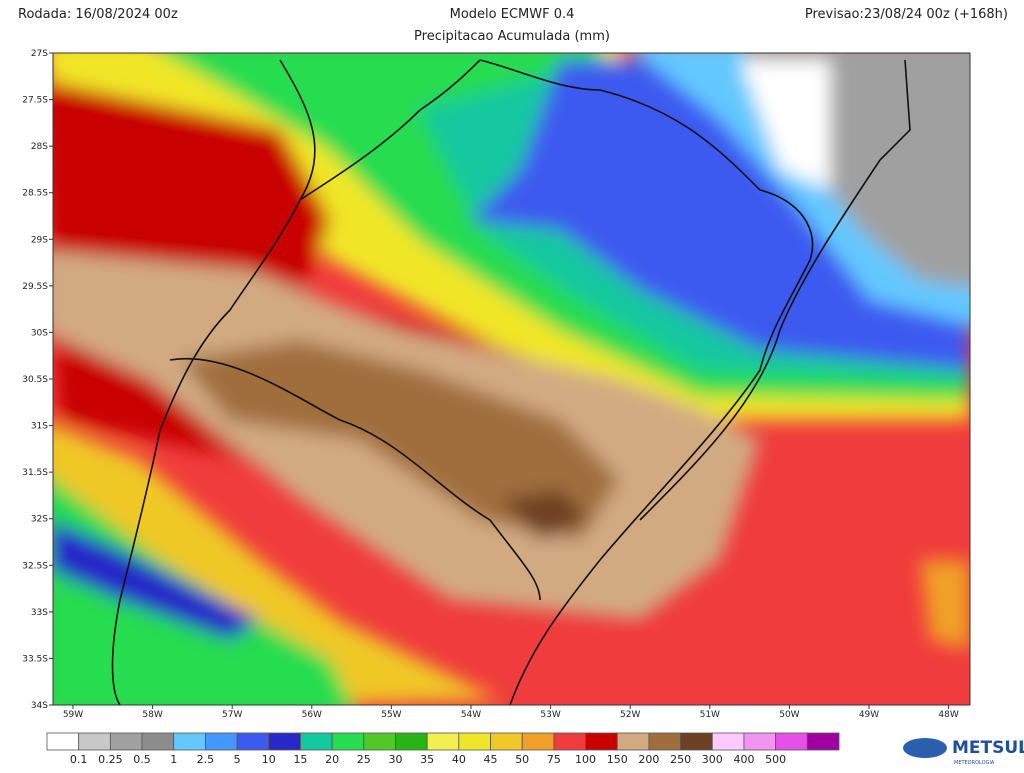 This screenshot has width=1024, height=773. Describe the element at coordinates (925, 748) in the screenshot. I see `logo-globe` at that location.